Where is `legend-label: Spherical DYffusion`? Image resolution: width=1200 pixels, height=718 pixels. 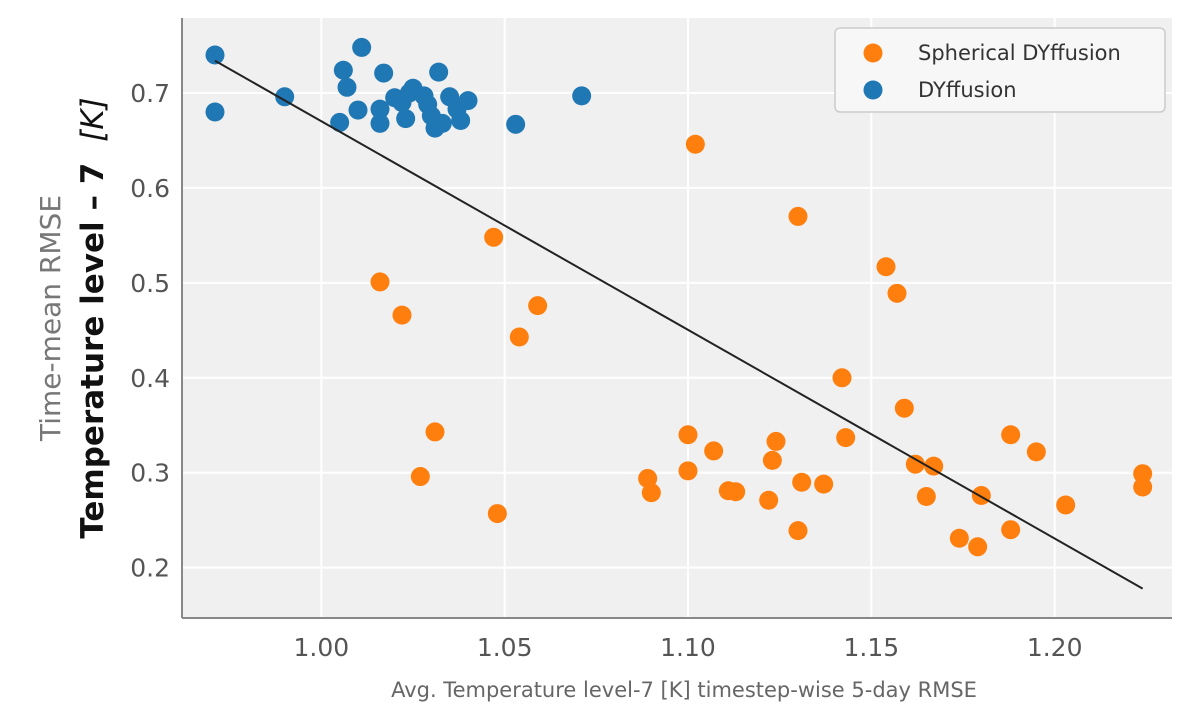 legend-label: Spherical DYffusion is located at coordinates (1019, 53).